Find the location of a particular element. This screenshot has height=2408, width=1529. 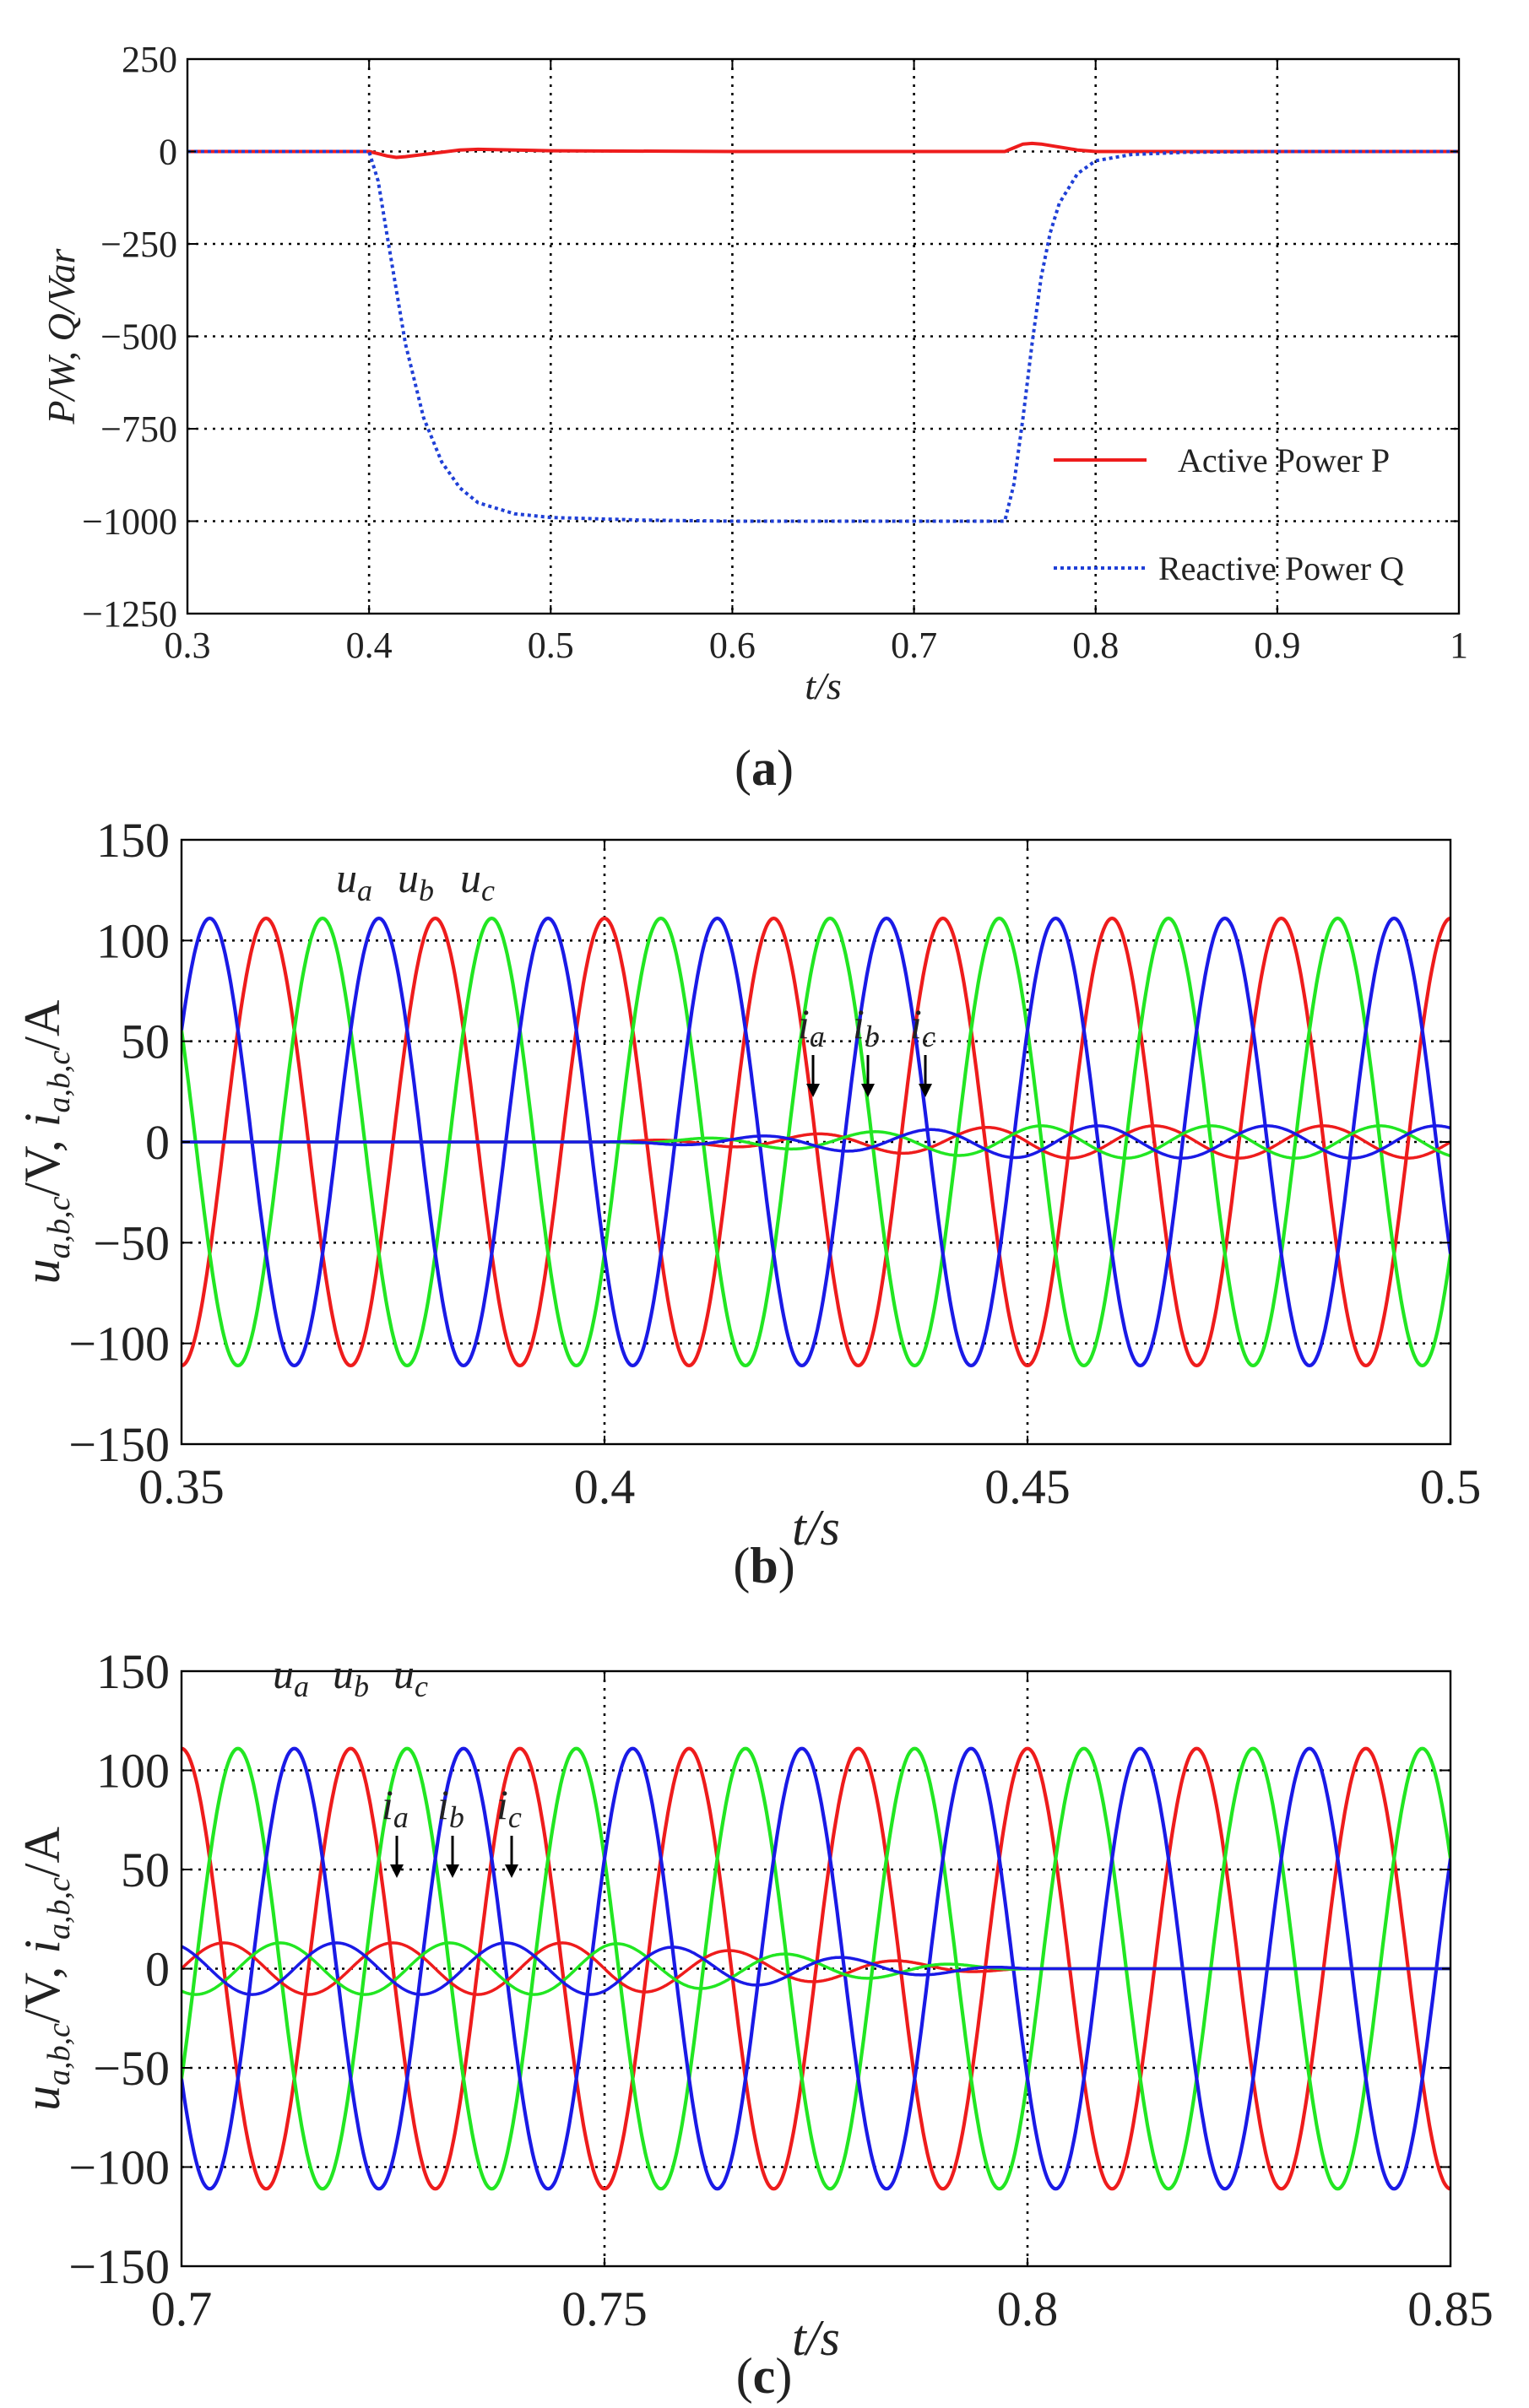

x-tick-label: 0.35 is located at coordinates (181, 1486).